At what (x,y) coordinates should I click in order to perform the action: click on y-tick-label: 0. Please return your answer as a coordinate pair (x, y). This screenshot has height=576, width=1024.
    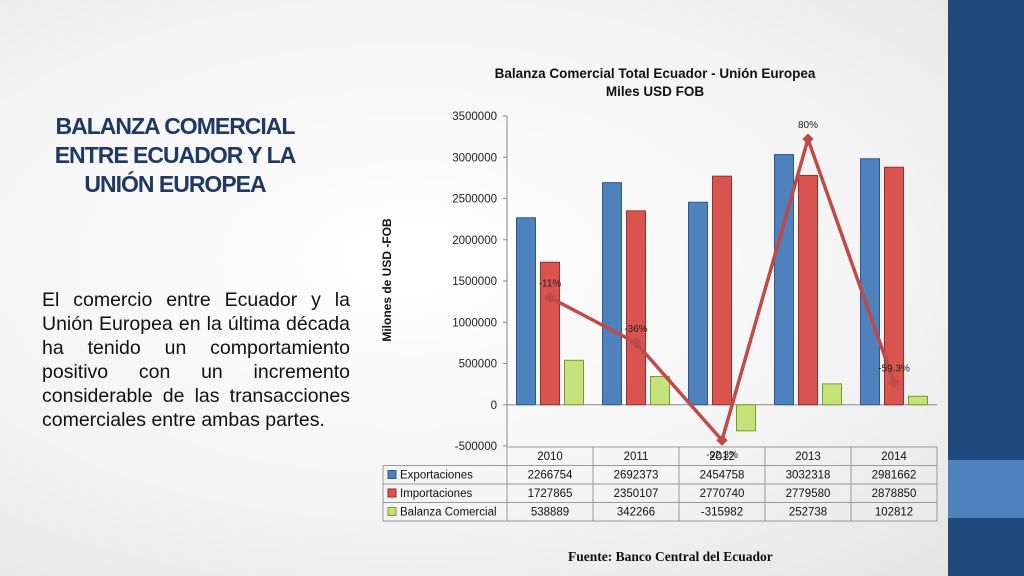
    Looking at the image, I should click on (494, 406).